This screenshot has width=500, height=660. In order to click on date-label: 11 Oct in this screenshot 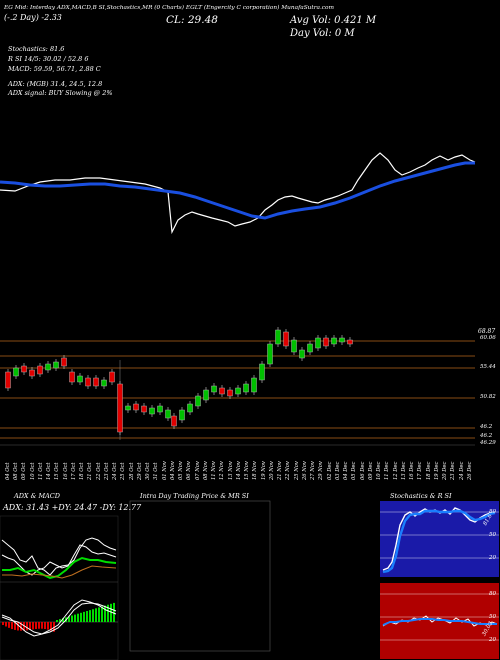, I will do `click(40, 471)`.